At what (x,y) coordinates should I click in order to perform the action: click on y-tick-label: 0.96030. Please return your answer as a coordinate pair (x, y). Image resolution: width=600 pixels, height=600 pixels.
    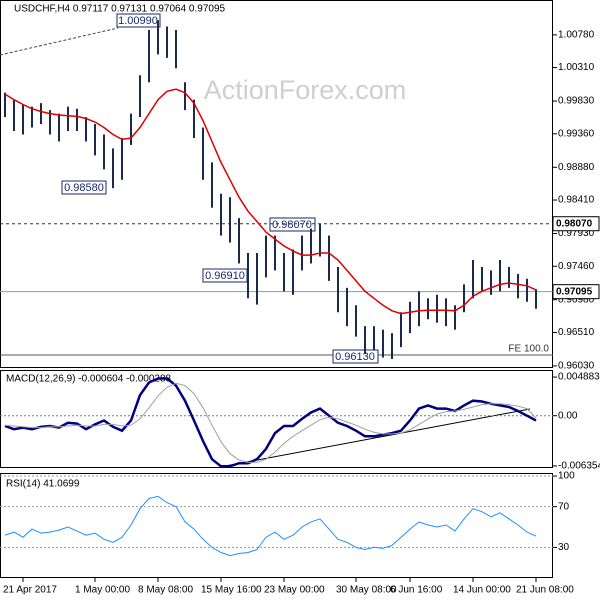
    Looking at the image, I should click on (576, 366).